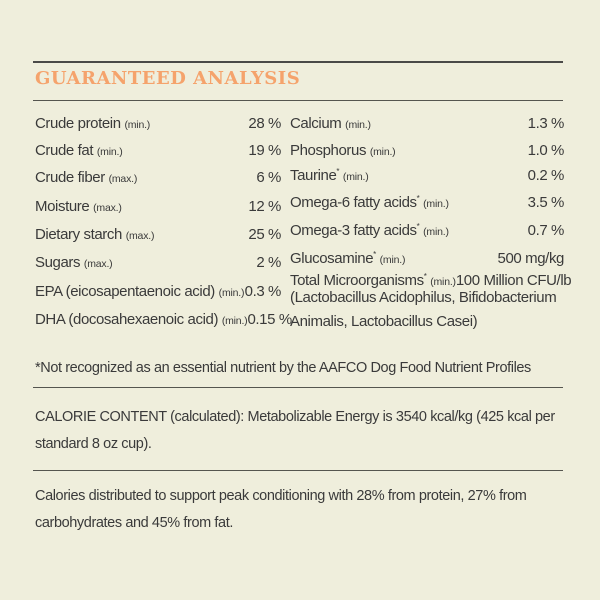  Describe the element at coordinates (127, 319) in the screenshot. I see `nutrient-name: DHA (docosahexaenoic acid)` at that location.